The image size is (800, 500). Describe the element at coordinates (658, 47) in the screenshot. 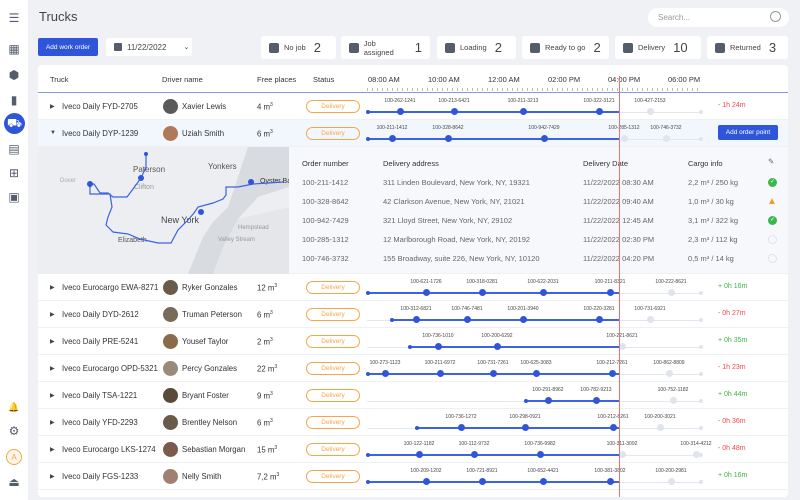

I see `status-chip-delivery: Delivery 10` at that location.